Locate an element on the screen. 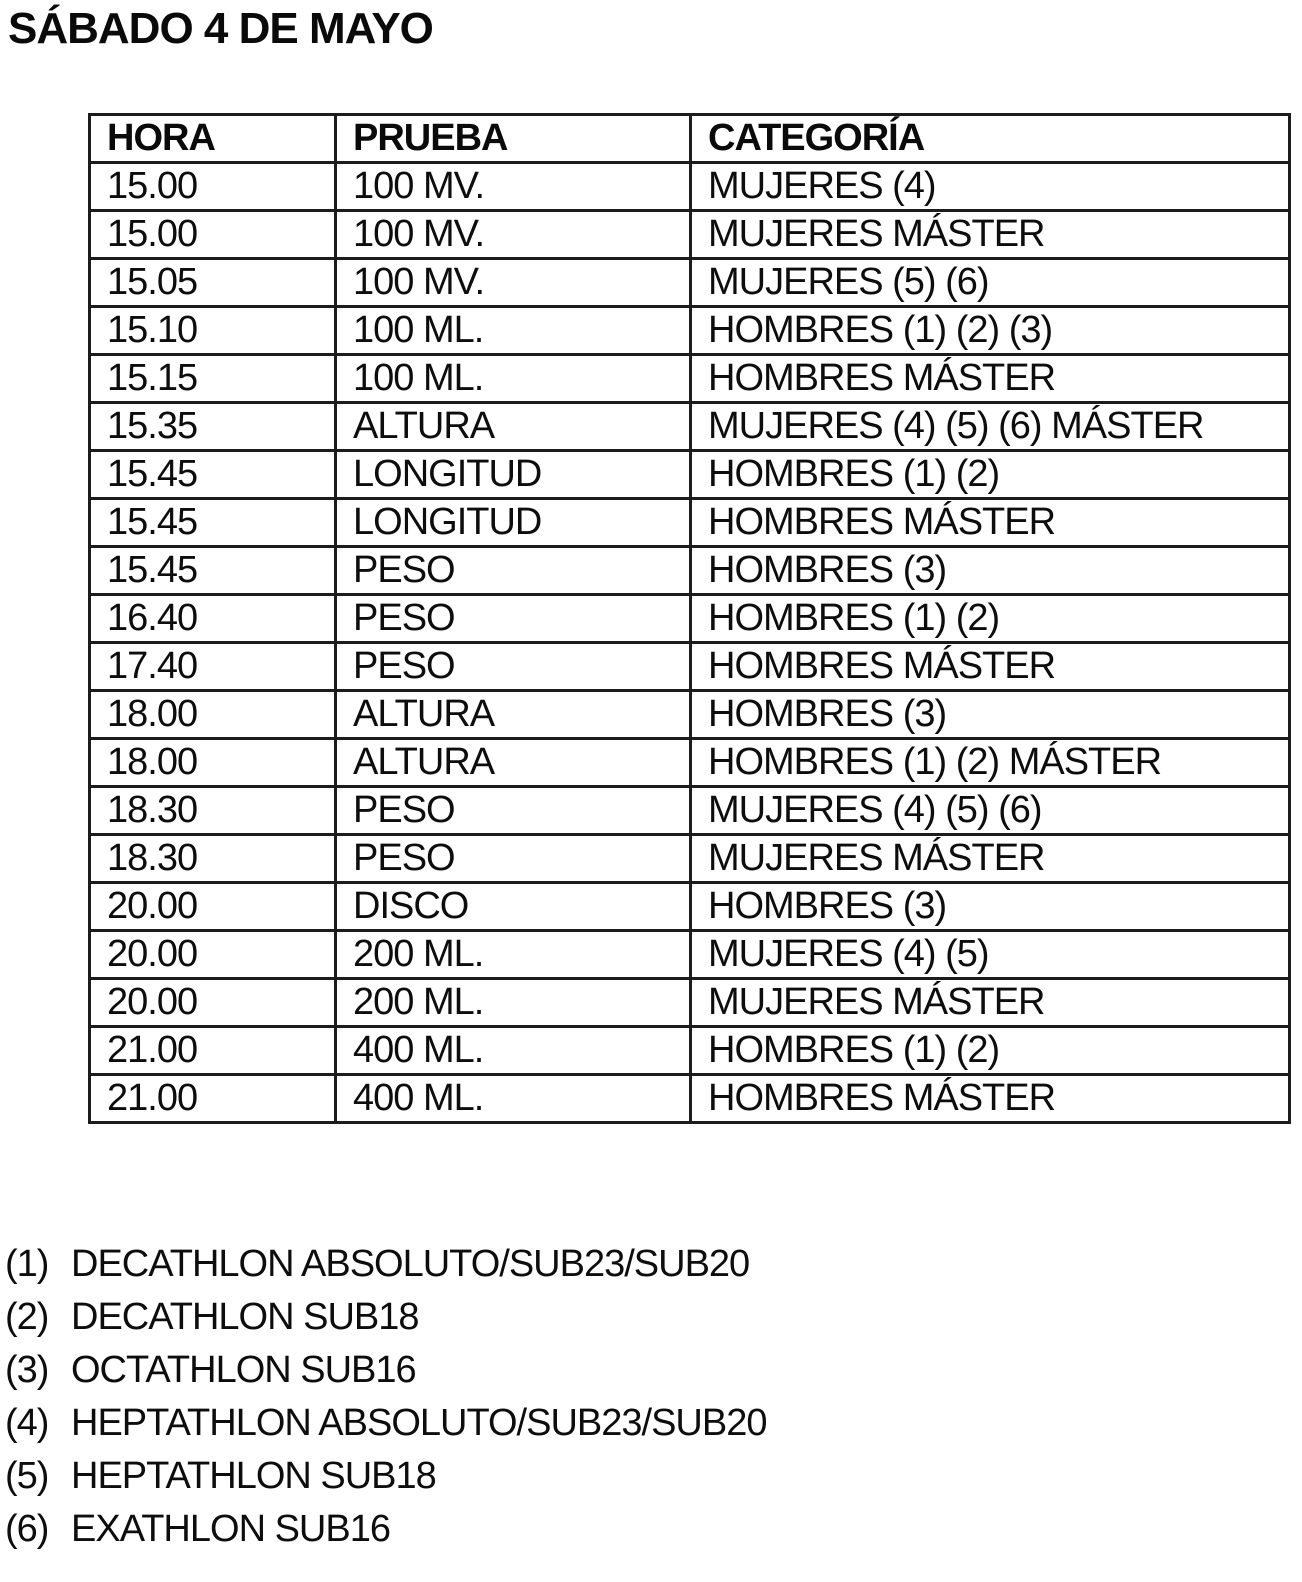 This screenshot has height=1582, width=1302. categoria-cell: MUJERES (4) is located at coordinates (990, 186).